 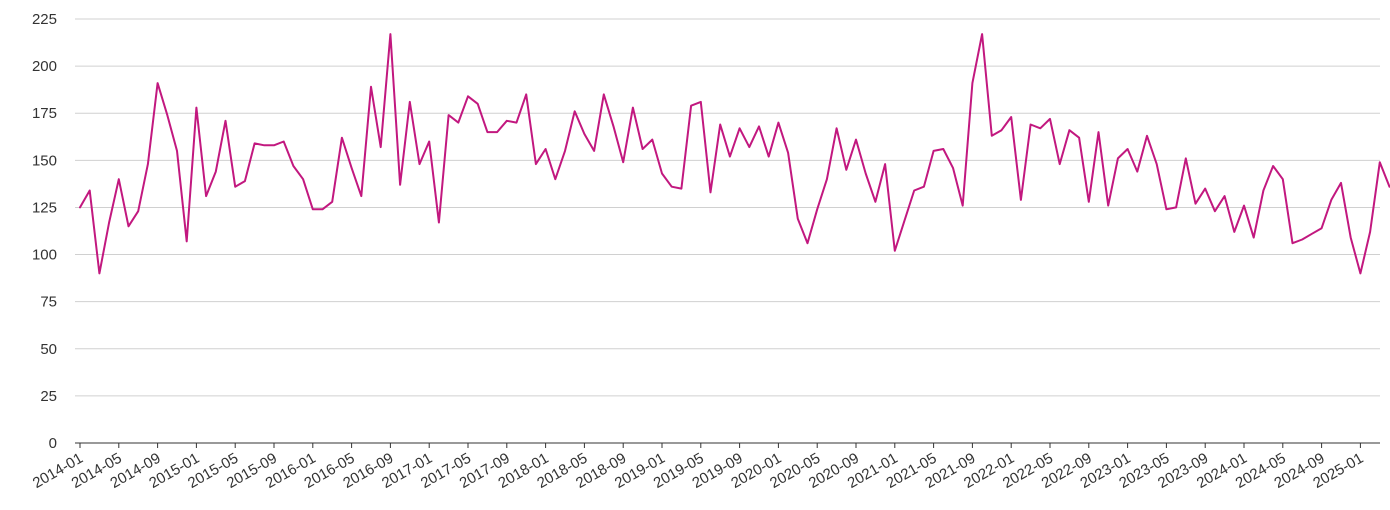 I want to click on y-tick-label: 25, so click(x=48, y=396).